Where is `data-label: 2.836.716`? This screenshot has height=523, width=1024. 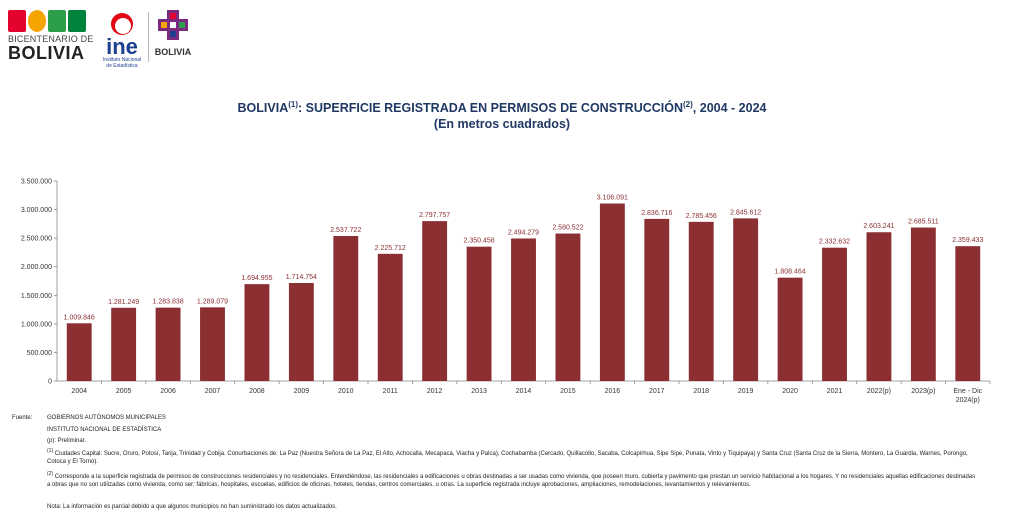 data-label: 2.836.716 is located at coordinates (656, 213).